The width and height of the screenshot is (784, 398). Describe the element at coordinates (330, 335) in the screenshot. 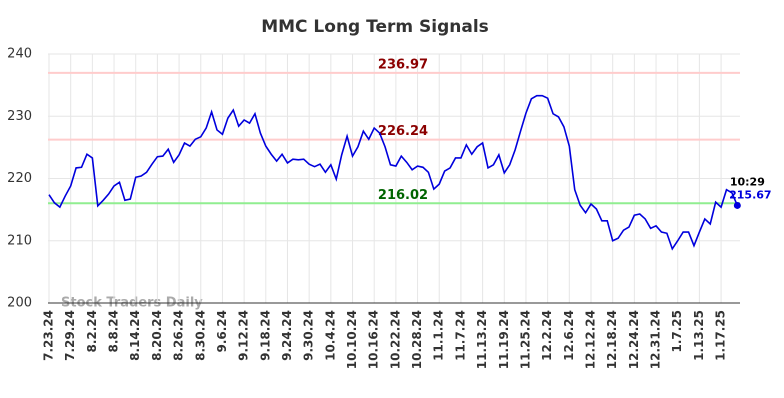

I see `x-tick-label: 10.4.24` at that location.